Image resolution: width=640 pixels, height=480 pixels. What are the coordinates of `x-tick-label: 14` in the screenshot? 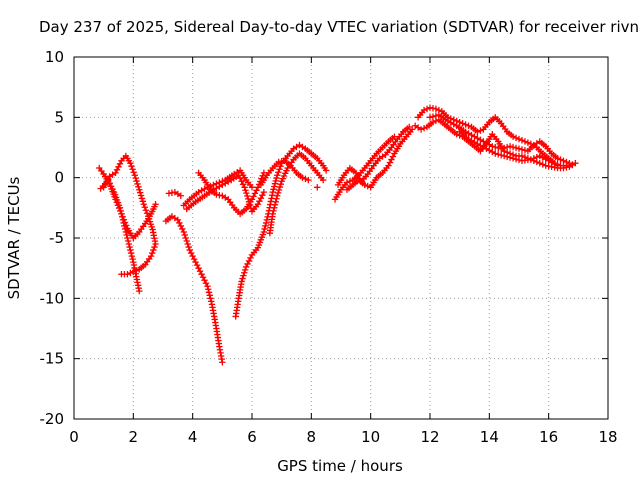 It's located at (489, 437).